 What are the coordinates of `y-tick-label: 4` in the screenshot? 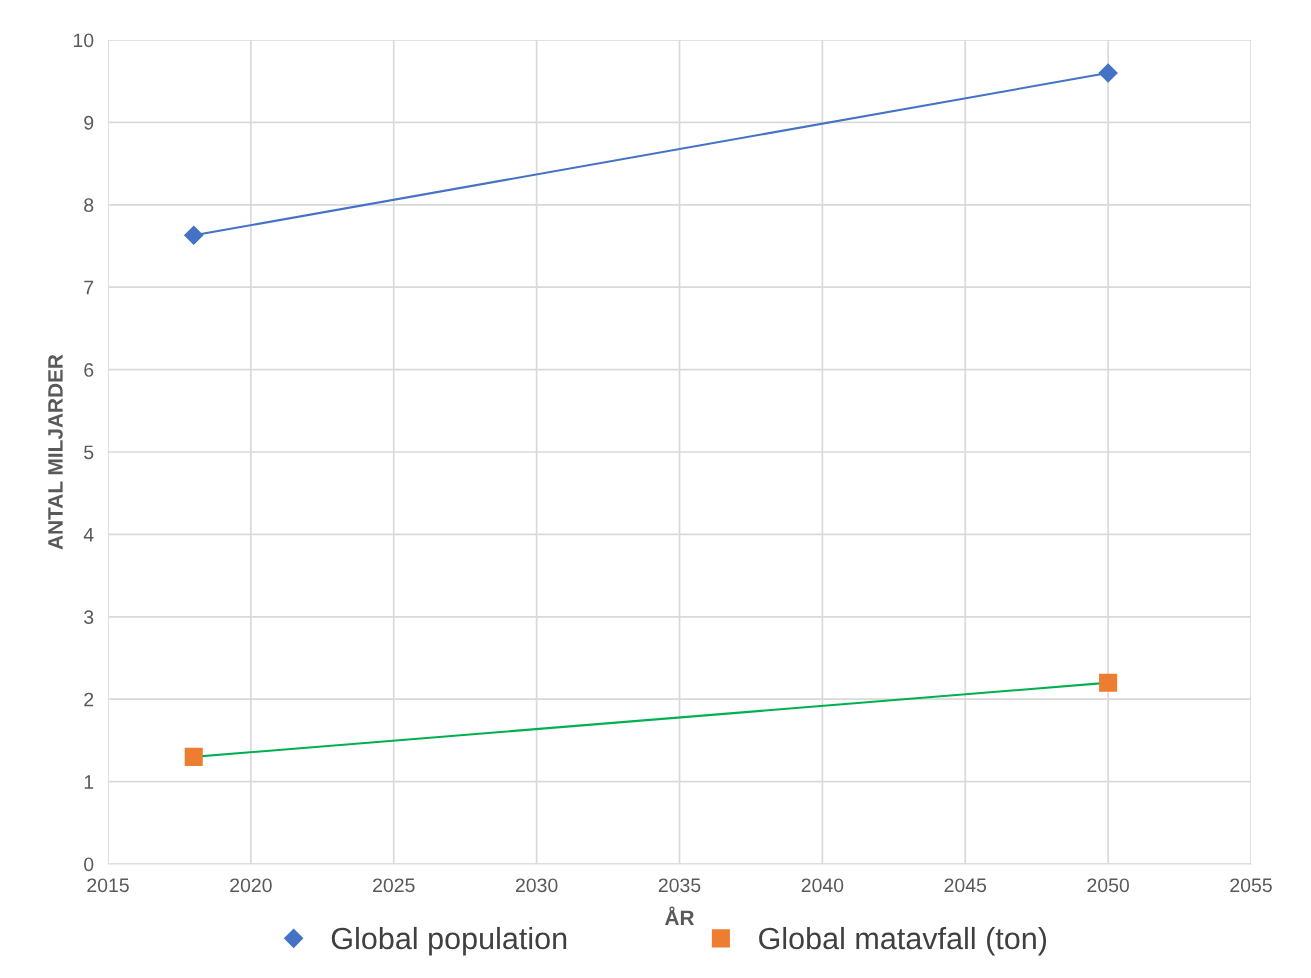 It's located at (88, 535).